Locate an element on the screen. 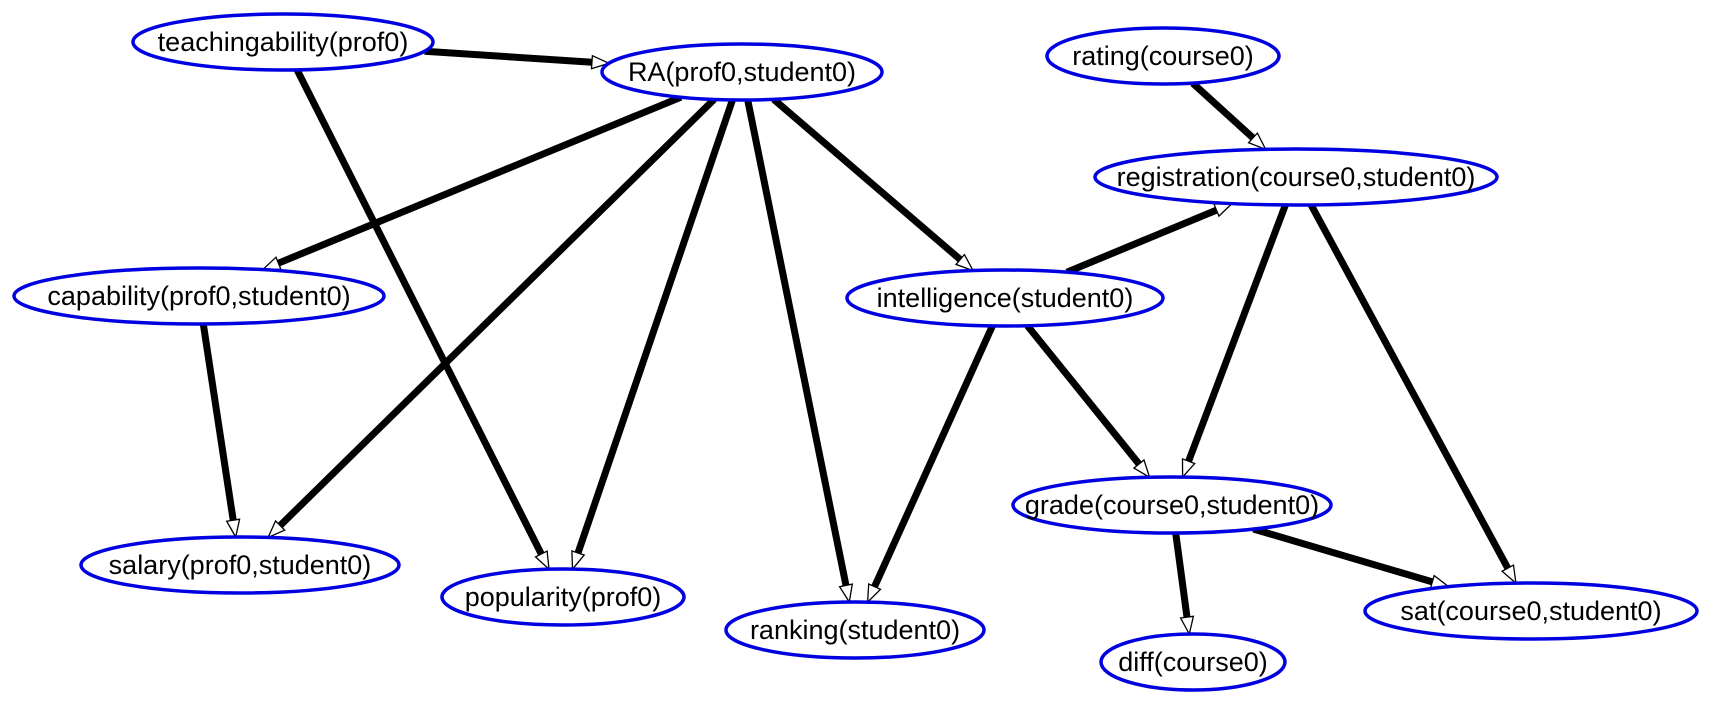 The width and height of the screenshot is (1718, 704). node-ra: RA(prof0,student0) is located at coordinates (742, 72).